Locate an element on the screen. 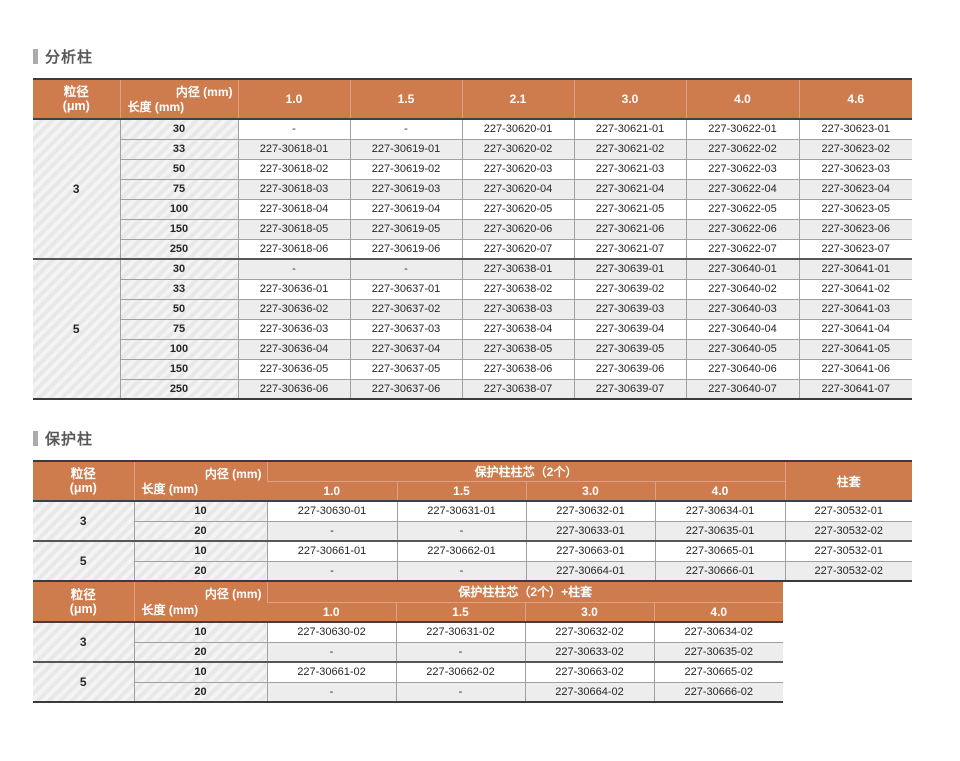 This screenshot has height=761, width=960. part-number-cell: 227-30641-06 is located at coordinates (855, 369).